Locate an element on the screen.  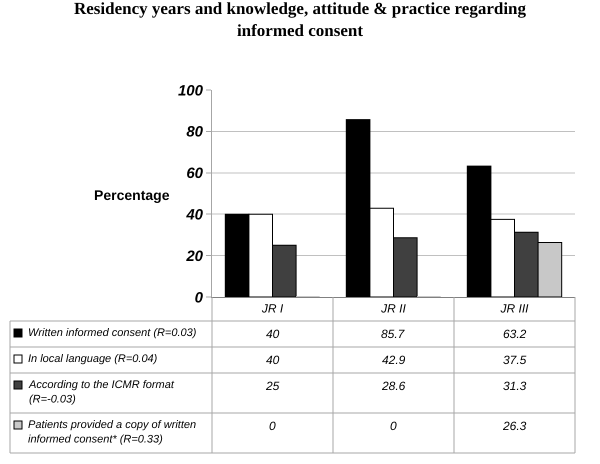
data-label: 26.3 is located at coordinates (514, 426).